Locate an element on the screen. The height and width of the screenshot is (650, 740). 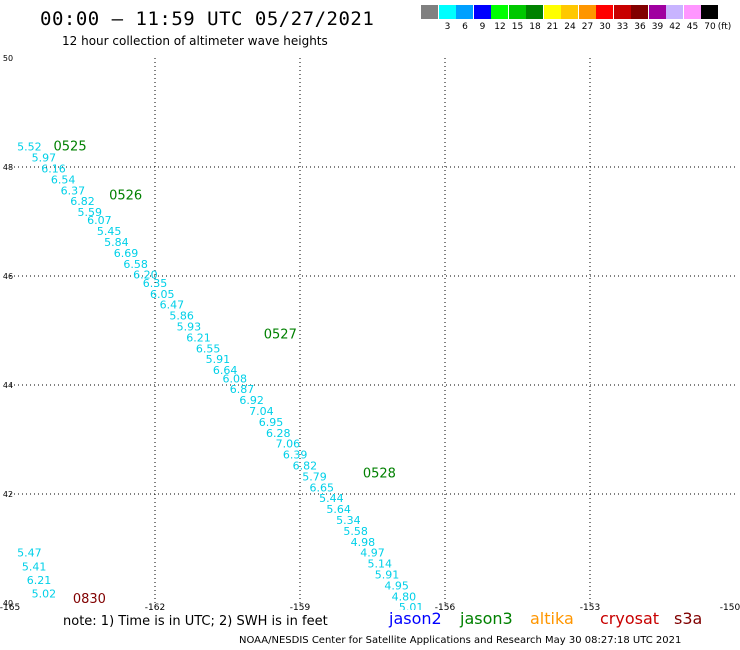
y-tick-label: 40 is located at coordinates (8, 603).